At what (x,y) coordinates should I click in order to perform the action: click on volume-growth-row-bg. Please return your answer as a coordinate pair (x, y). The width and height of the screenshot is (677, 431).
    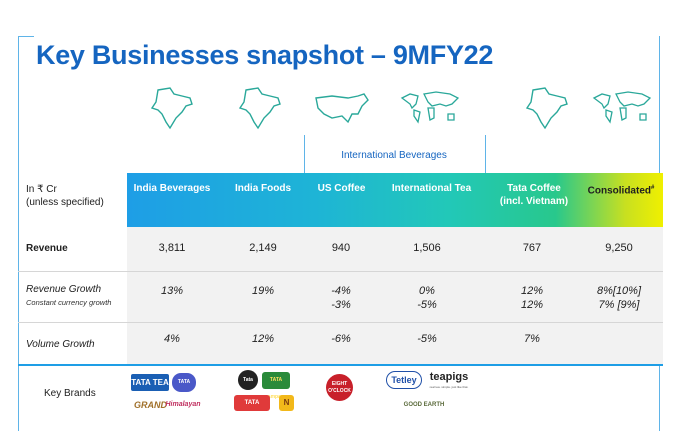
    Looking at the image, I should click on (395, 343).